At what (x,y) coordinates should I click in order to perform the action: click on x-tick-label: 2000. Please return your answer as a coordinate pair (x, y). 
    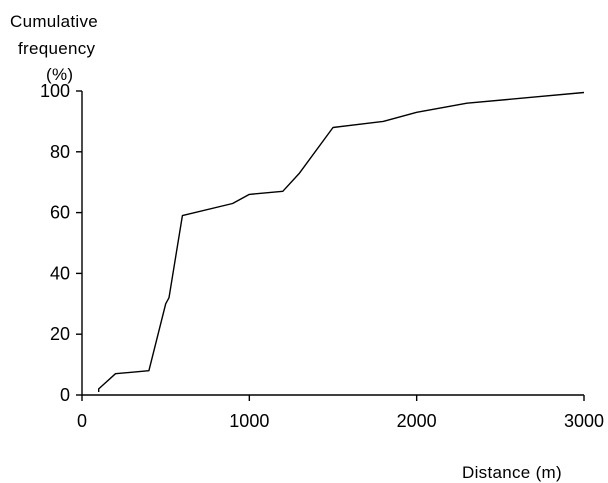
    Looking at the image, I should click on (417, 421).